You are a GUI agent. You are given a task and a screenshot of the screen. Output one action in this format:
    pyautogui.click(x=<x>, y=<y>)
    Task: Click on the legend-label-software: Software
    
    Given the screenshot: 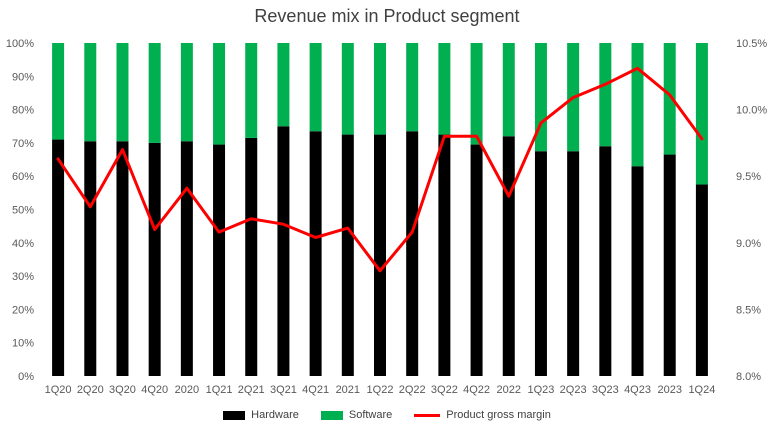 What is the action you would take?
    pyautogui.click(x=370, y=415)
    